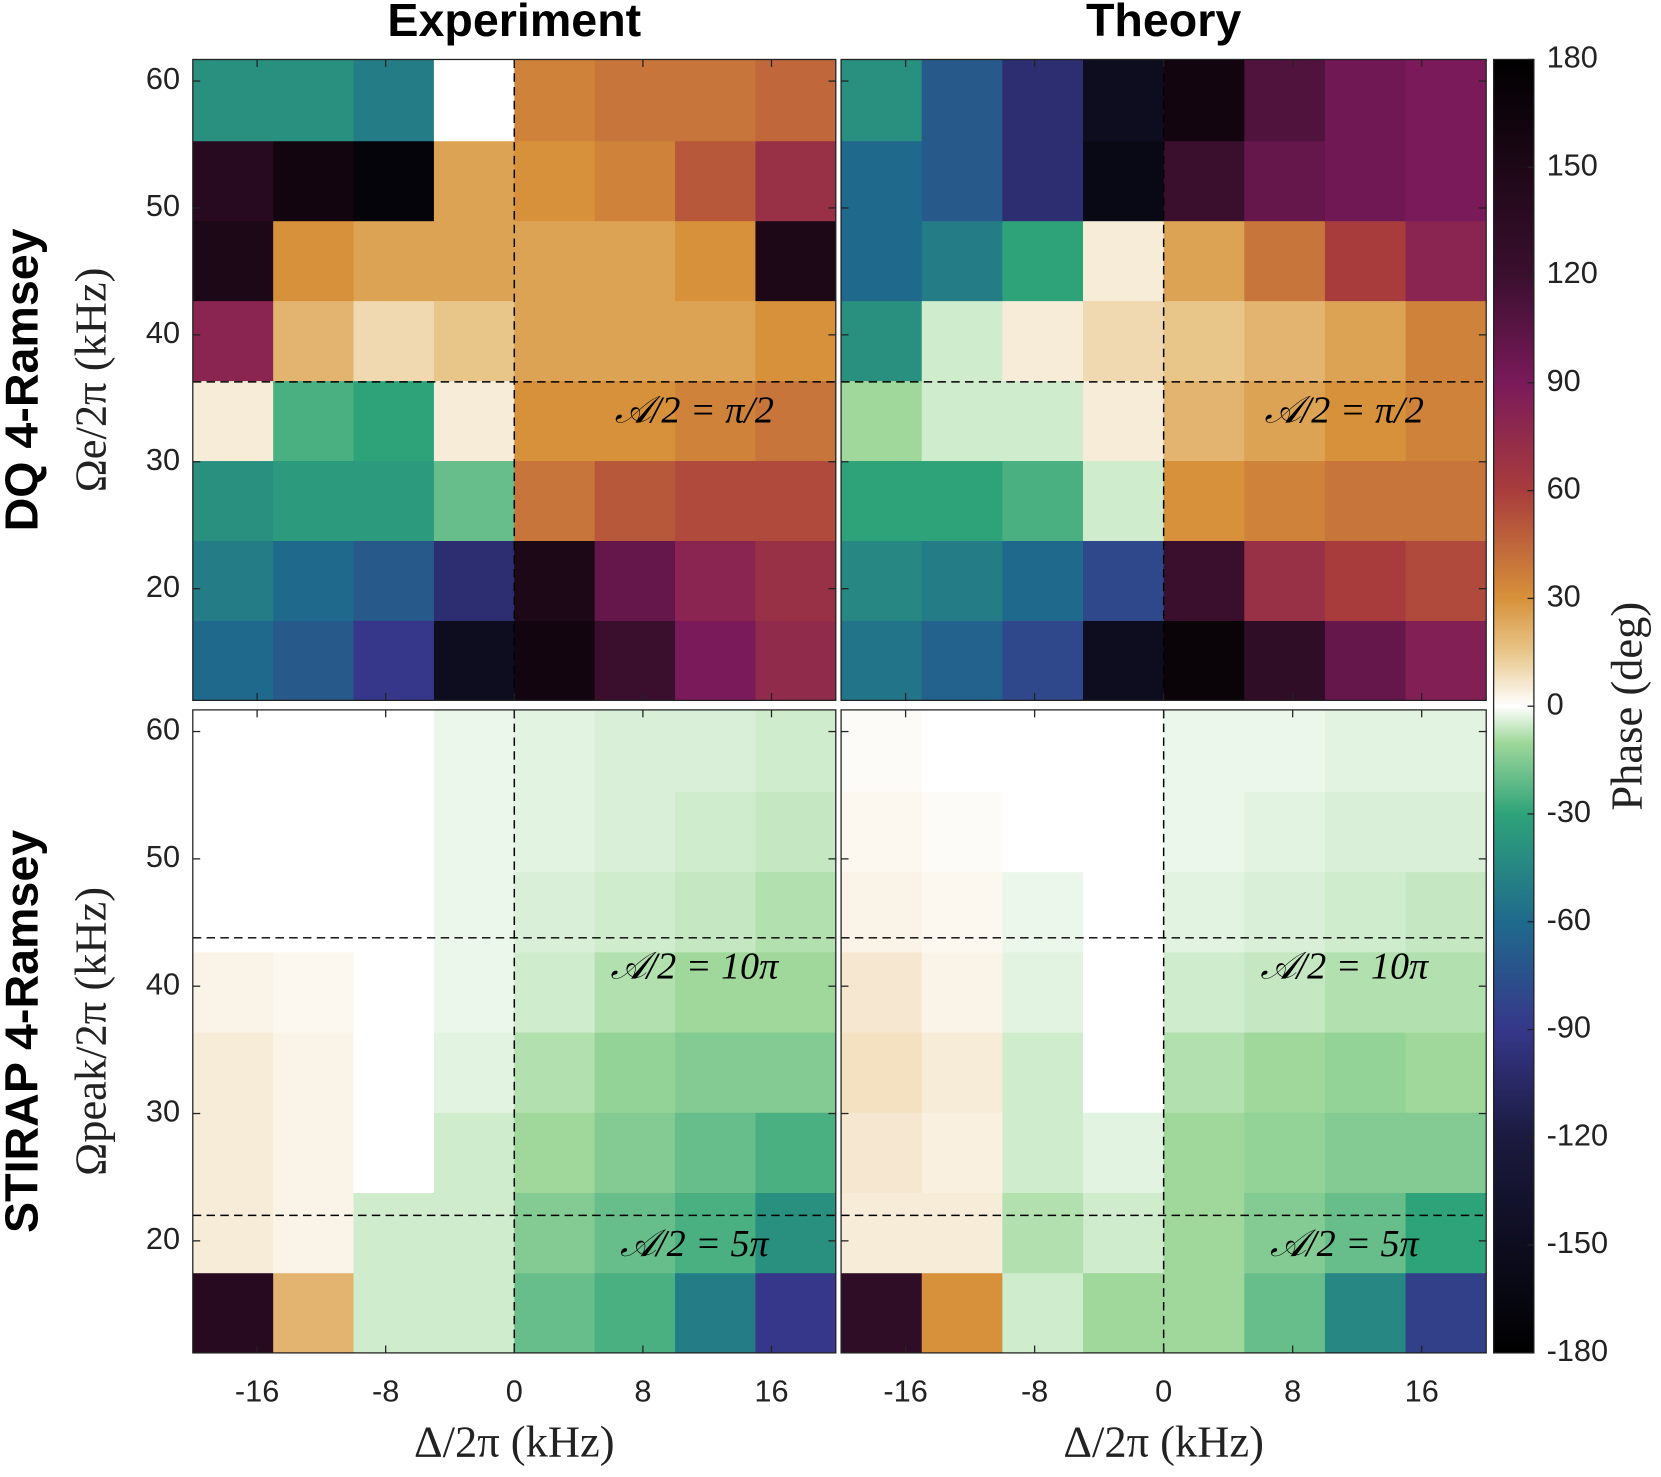 This screenshot has width=1661, height=1477. Describe the element at coordinates (1569, 919) in the screenshot. I see `colorbar-tick-label: -60` at that location.